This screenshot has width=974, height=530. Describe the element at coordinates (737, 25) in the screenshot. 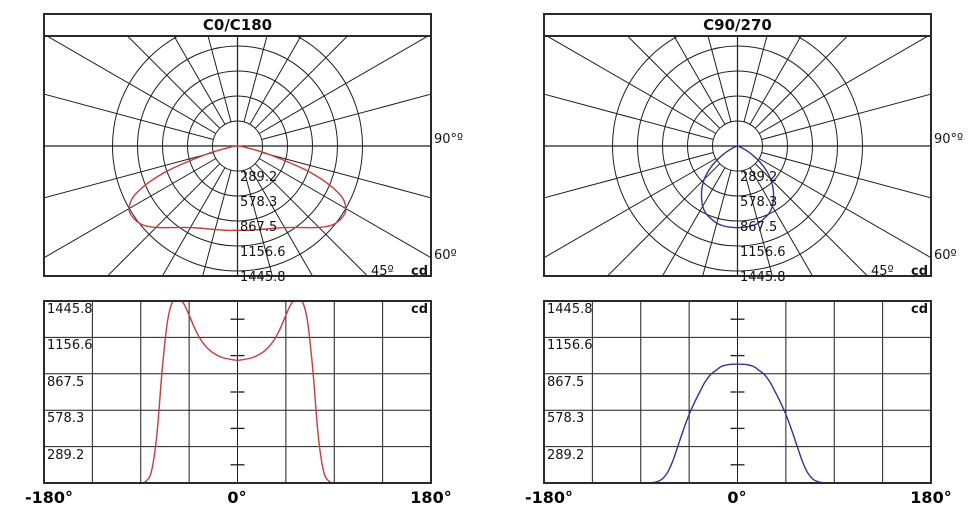

I see `chart-title: C90/270` at that location.